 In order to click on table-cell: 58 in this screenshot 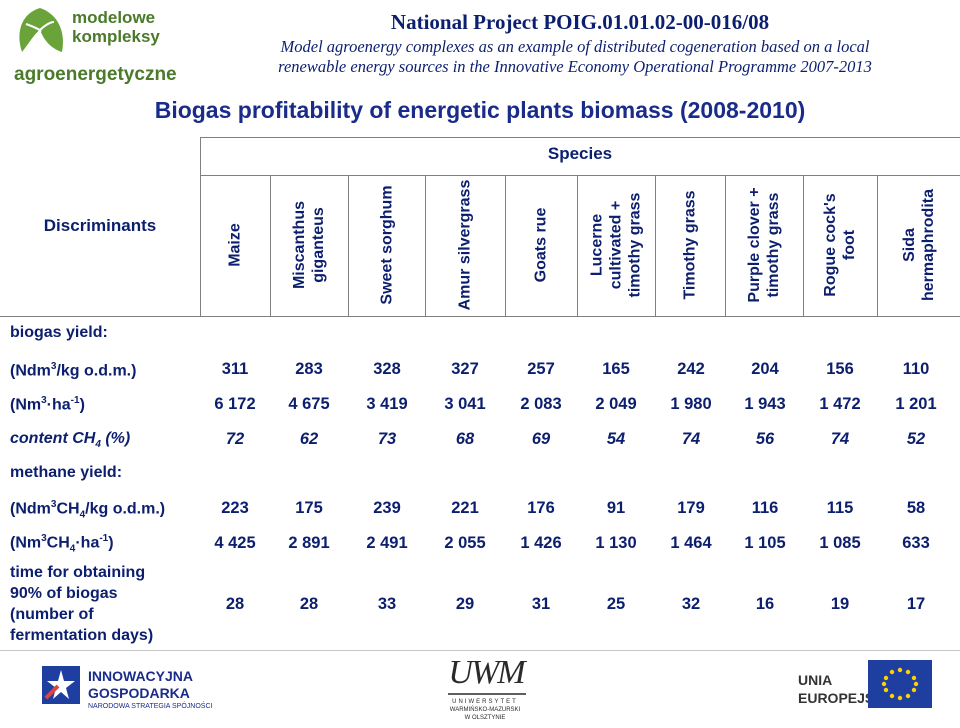, I will do `click(916, 508)`.